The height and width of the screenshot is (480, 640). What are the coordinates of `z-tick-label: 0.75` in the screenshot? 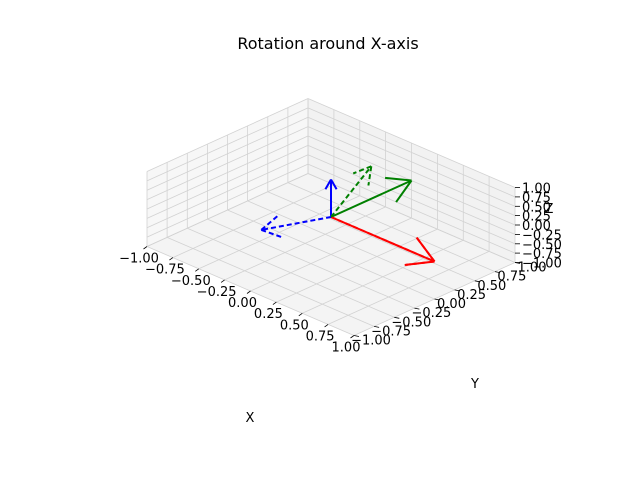 It's located at (536, 198).